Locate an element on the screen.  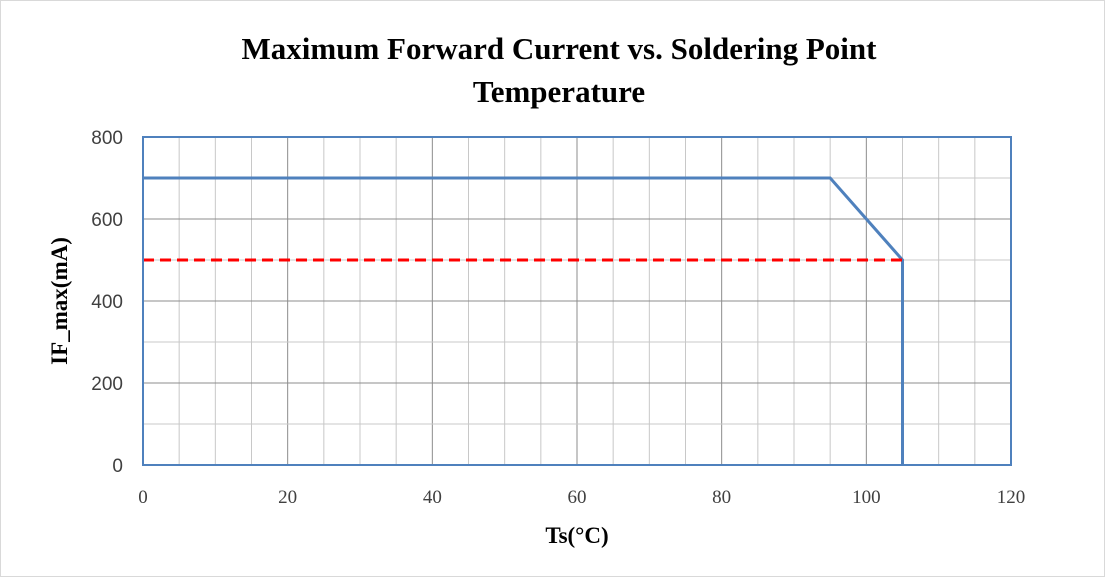
chart-title-line-2: Temperature is located at coordinates (559, 91).